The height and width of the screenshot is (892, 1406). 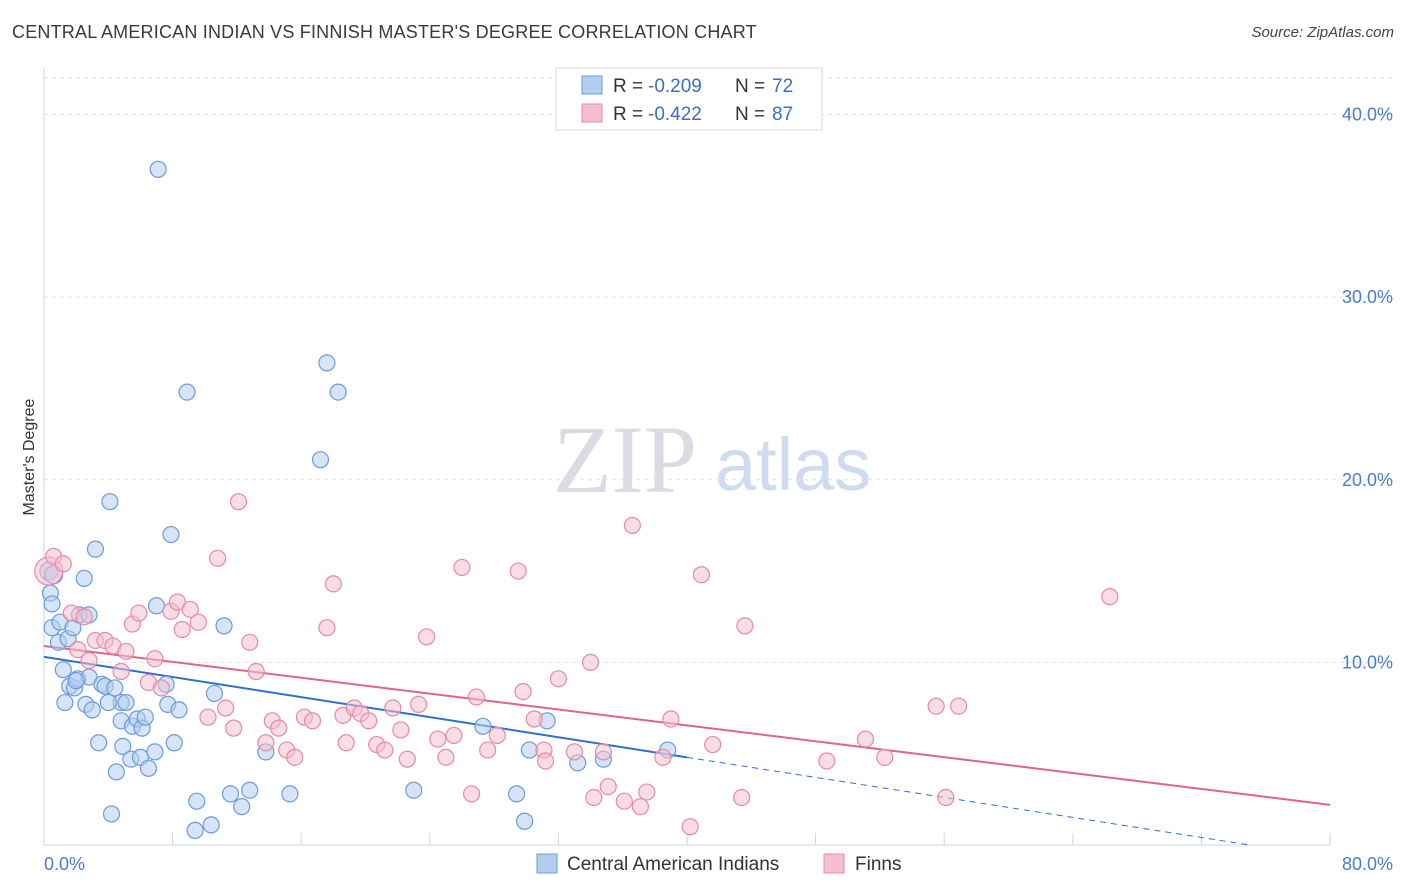 What do you see at coordinates (750, 86) in the screenshot?
I see `legend-n-label-1: N =` at bounding box center [750, 86].